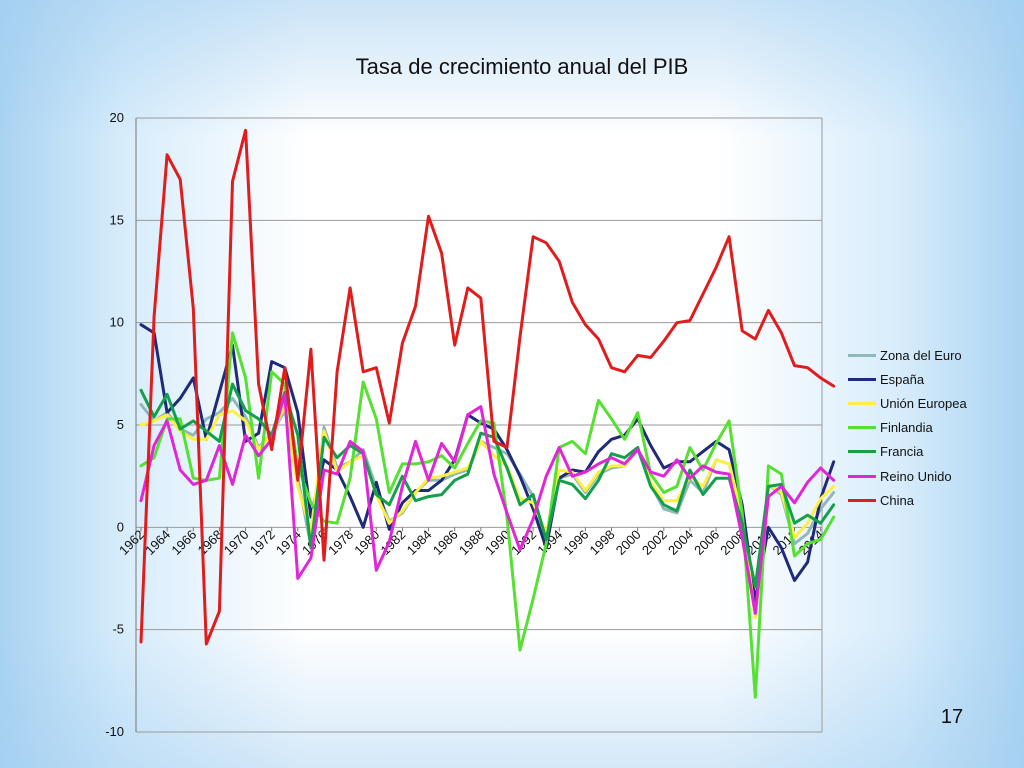 The height and width of the screenshot is (768, 1024). Describe the element at coordinates (419, 542) in the screenshot. I see `x-tick-label: 1984` at that location.